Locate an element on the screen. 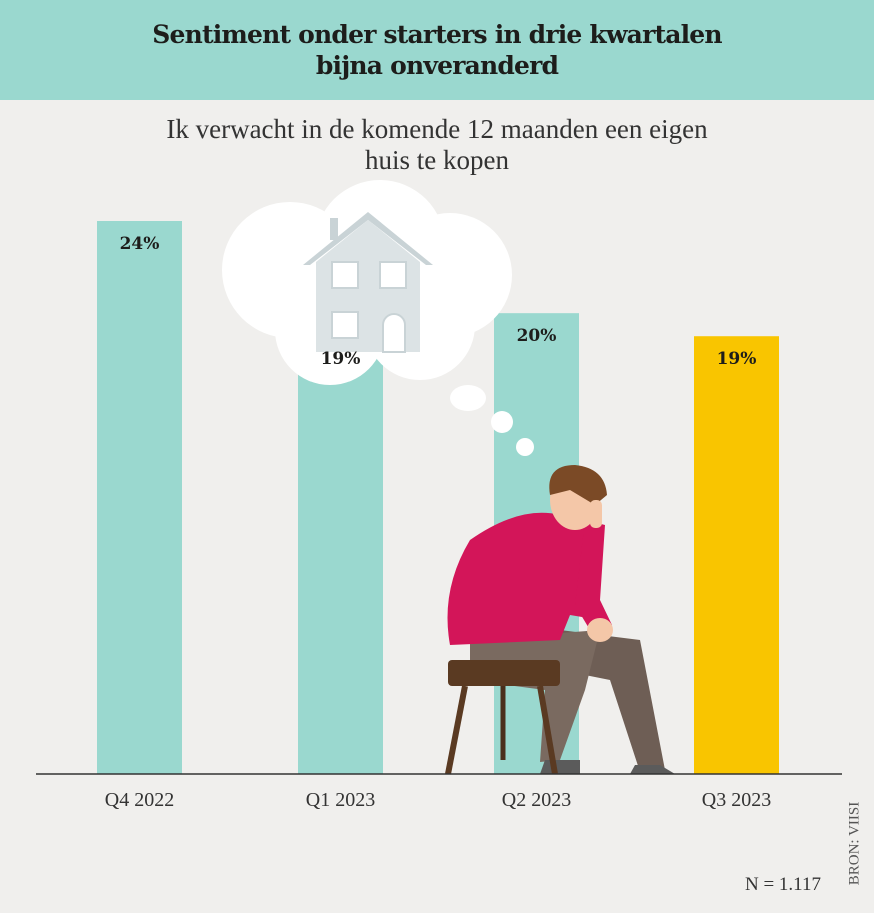 The image size is (874, 913). data-label: 24% is located at coordinates (140, 244).